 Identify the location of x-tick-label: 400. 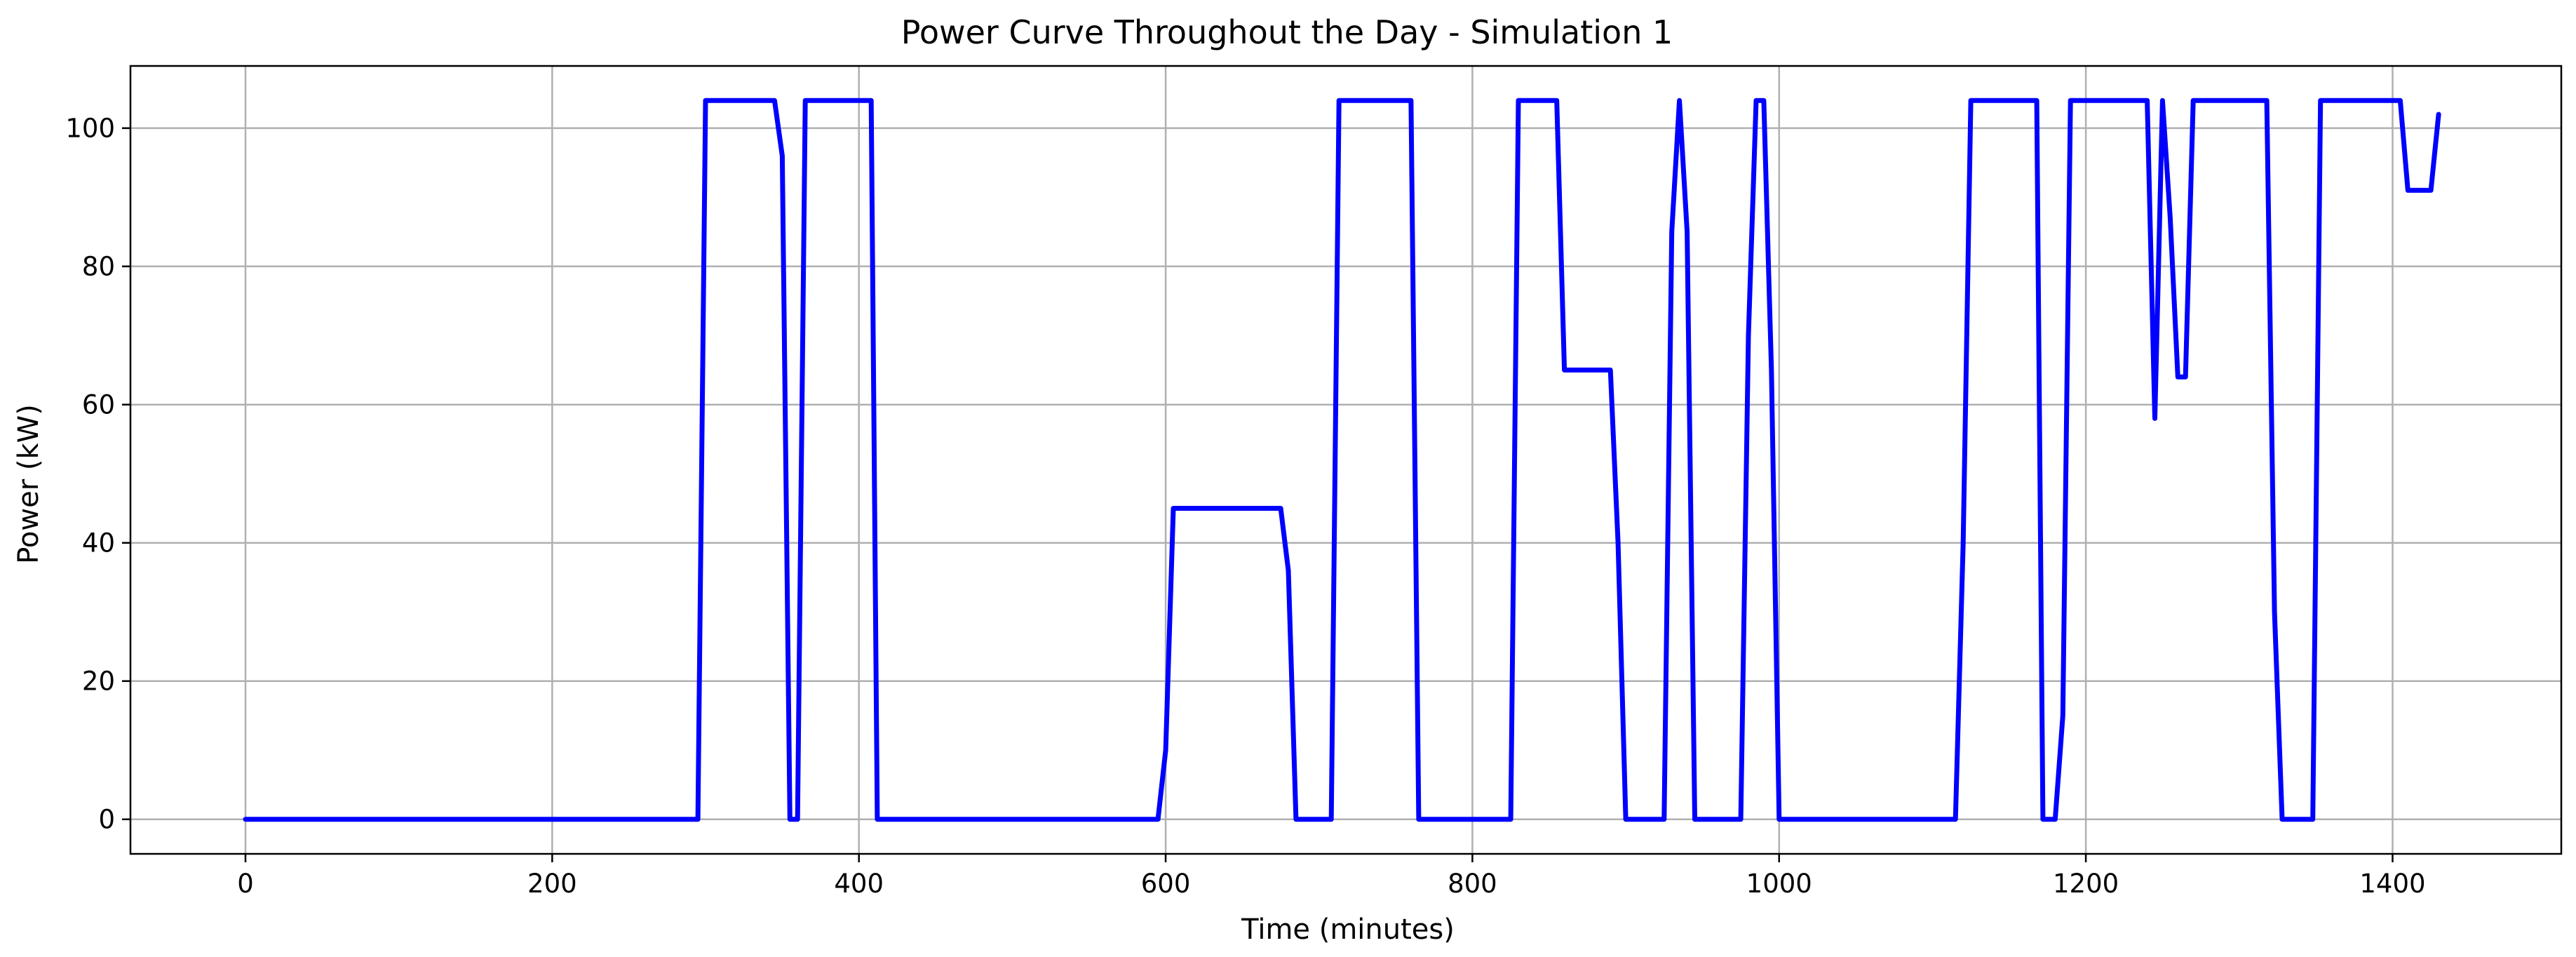
(859, 884).